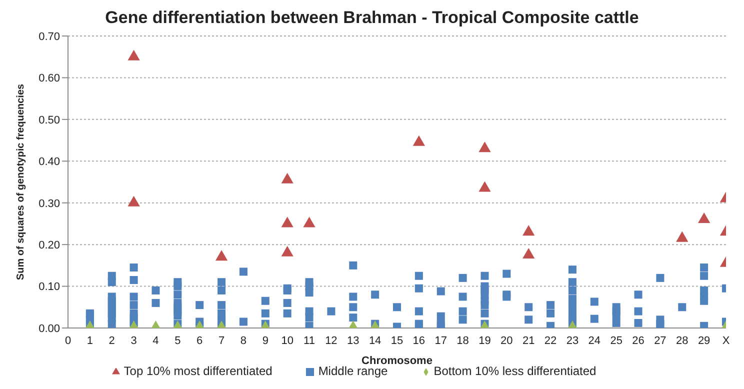 This screenshot has height=389, width=744. Describe the element at coordinates (616, 340) in the screenshot. I see `x-tick-label: 25` at that location.